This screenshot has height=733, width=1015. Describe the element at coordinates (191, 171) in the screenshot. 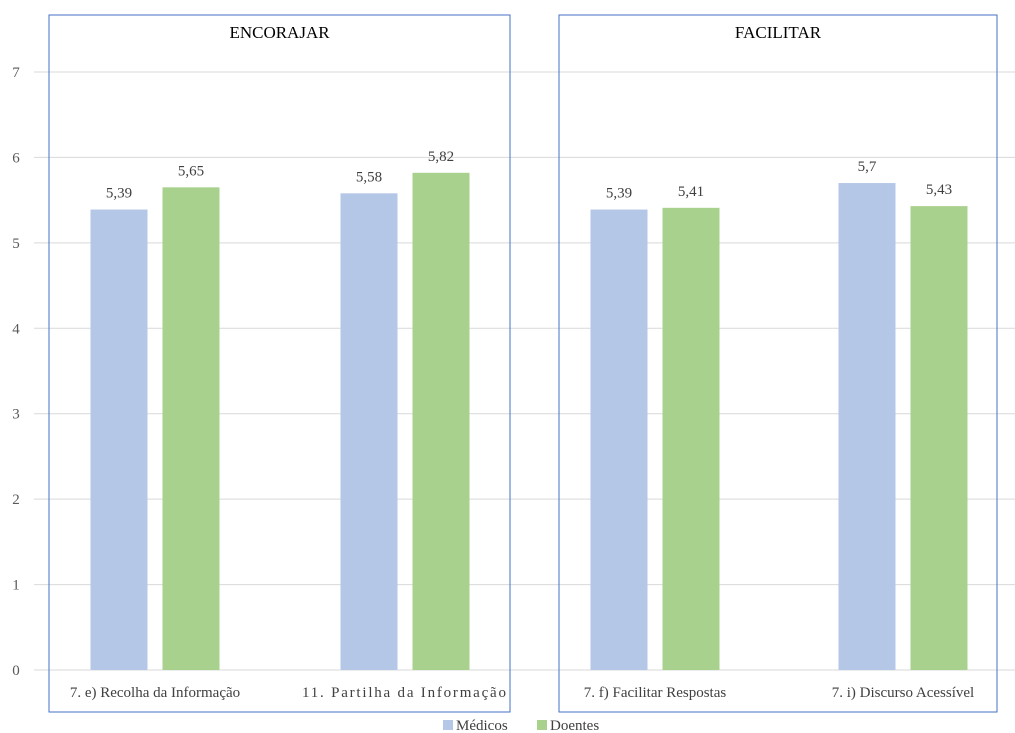

I see `data-label: 5,65` at that location.